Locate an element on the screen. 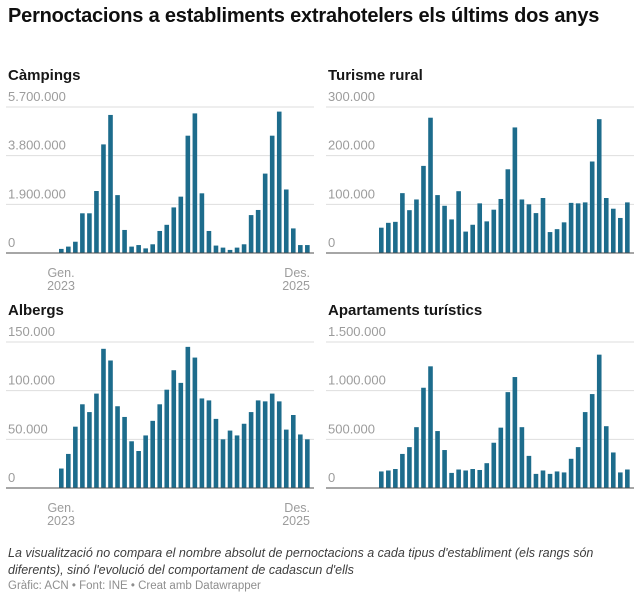 The image size is (640, 601). chart-svg-apartaments-turistics: 0 500.000 1.000.000 1.500.000 is located at coordinates (480, 406).